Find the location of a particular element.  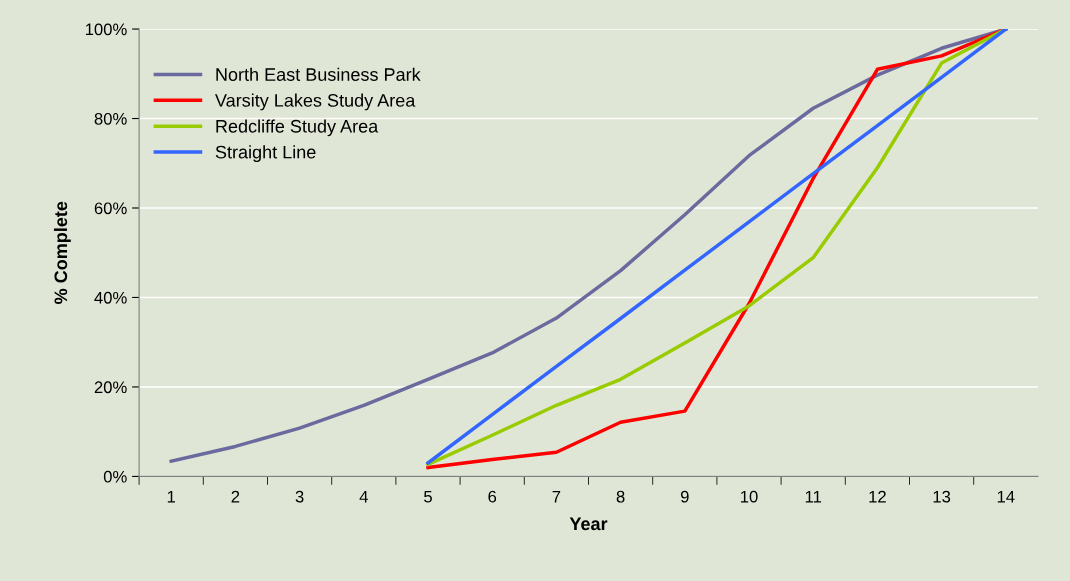

x-tick-label: 9 is located at coordinates (684, 496).